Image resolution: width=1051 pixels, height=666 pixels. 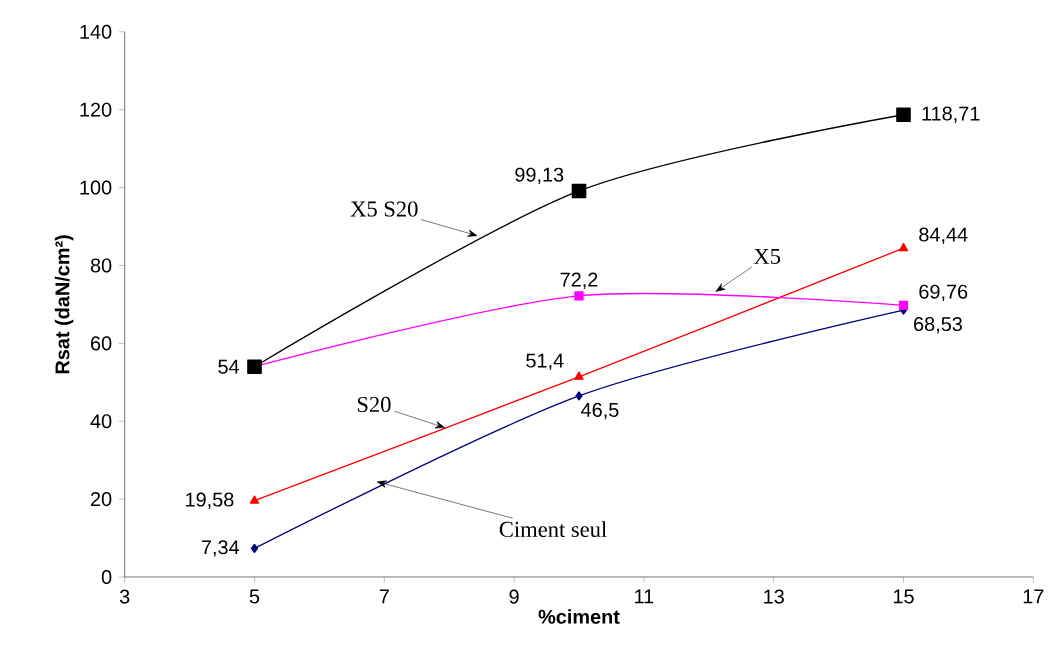 What do you see at coordinates (514, 596) in the screenshot?
I see `x-tick-label: 9` at bounding box center [514, 596].